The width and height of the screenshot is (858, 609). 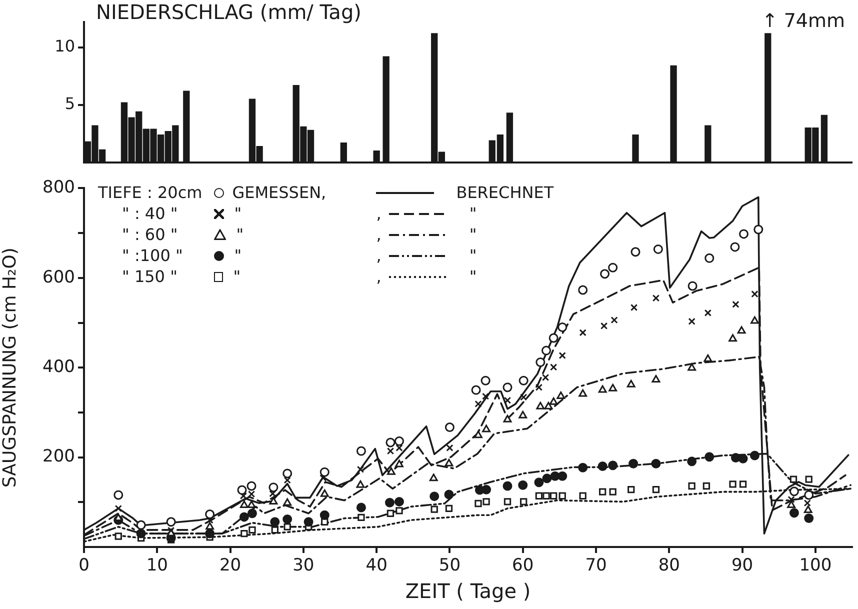 I want to click on x-tick-label: 40, so click(x=377, y=566).